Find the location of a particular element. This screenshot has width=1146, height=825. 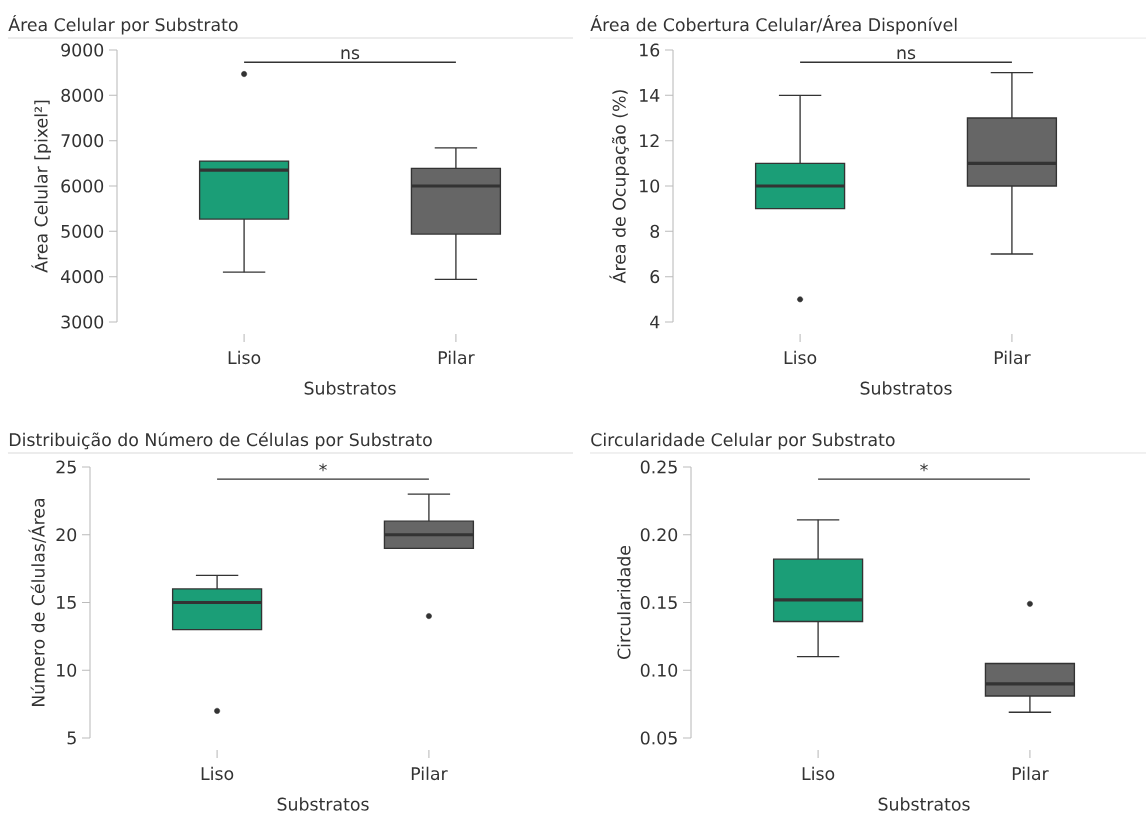

y-tick-label: 20 is located at coordinates (66, 535).